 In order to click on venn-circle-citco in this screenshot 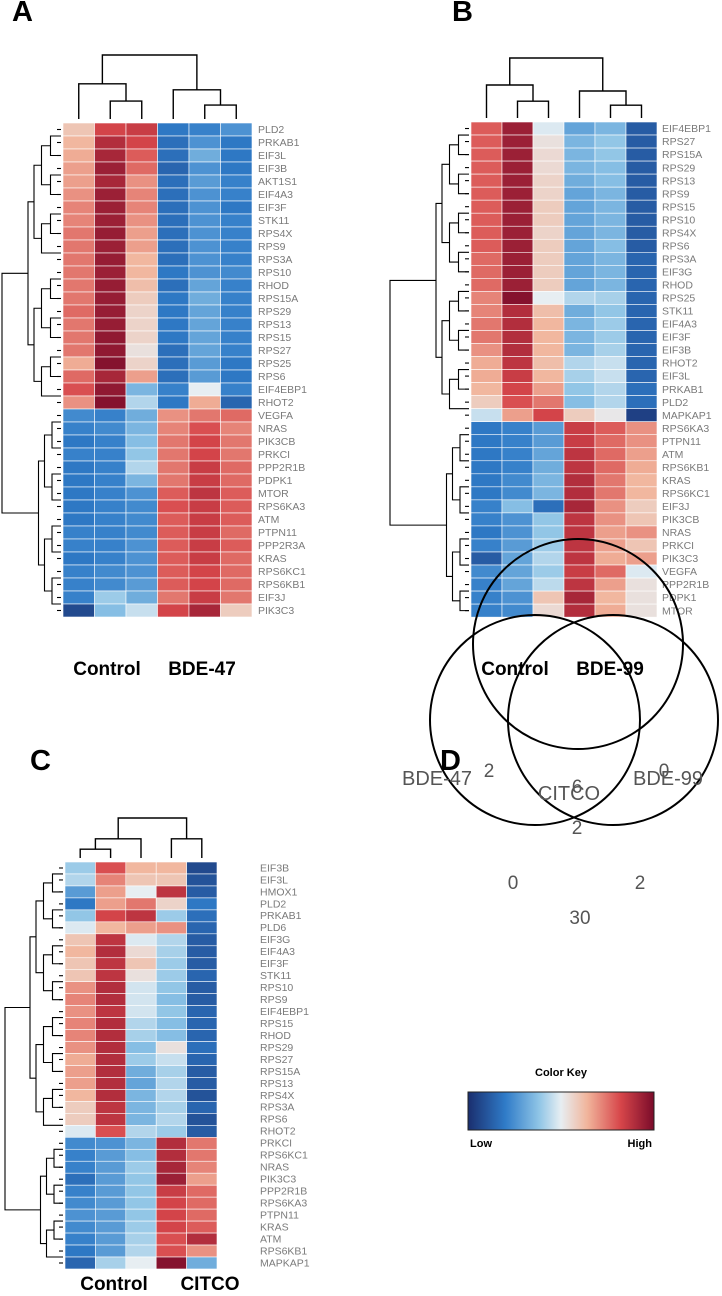, I will do `click(578, 644)`.